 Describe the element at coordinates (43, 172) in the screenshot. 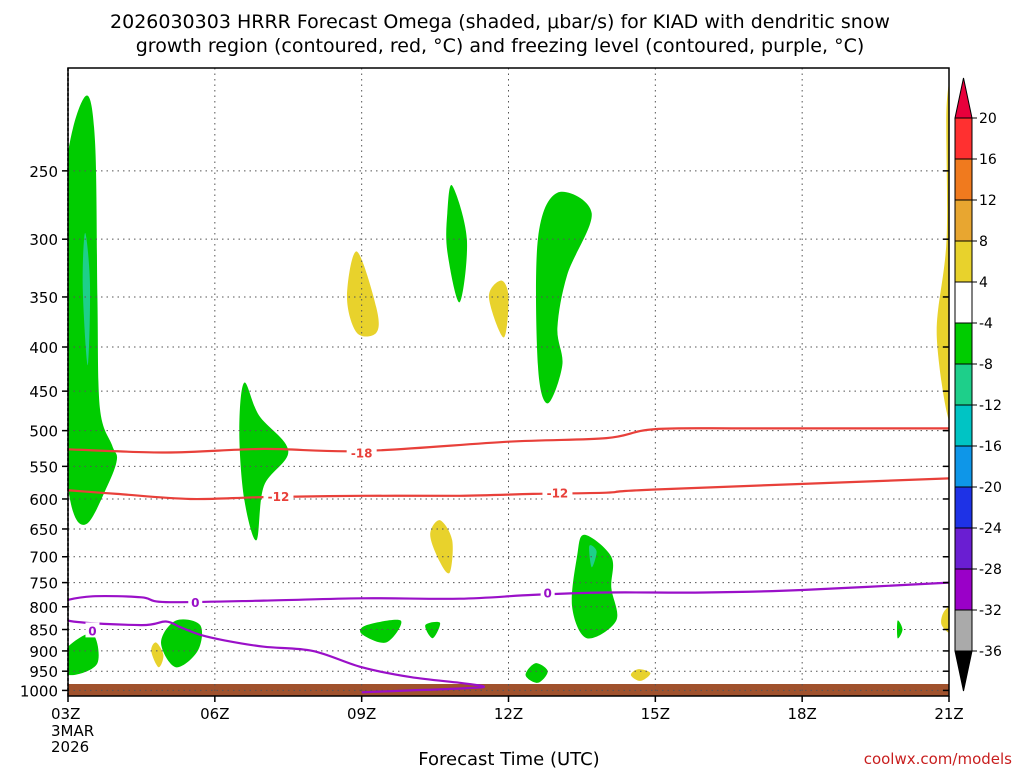

I see `y-tick-label-250: 250` at that location.